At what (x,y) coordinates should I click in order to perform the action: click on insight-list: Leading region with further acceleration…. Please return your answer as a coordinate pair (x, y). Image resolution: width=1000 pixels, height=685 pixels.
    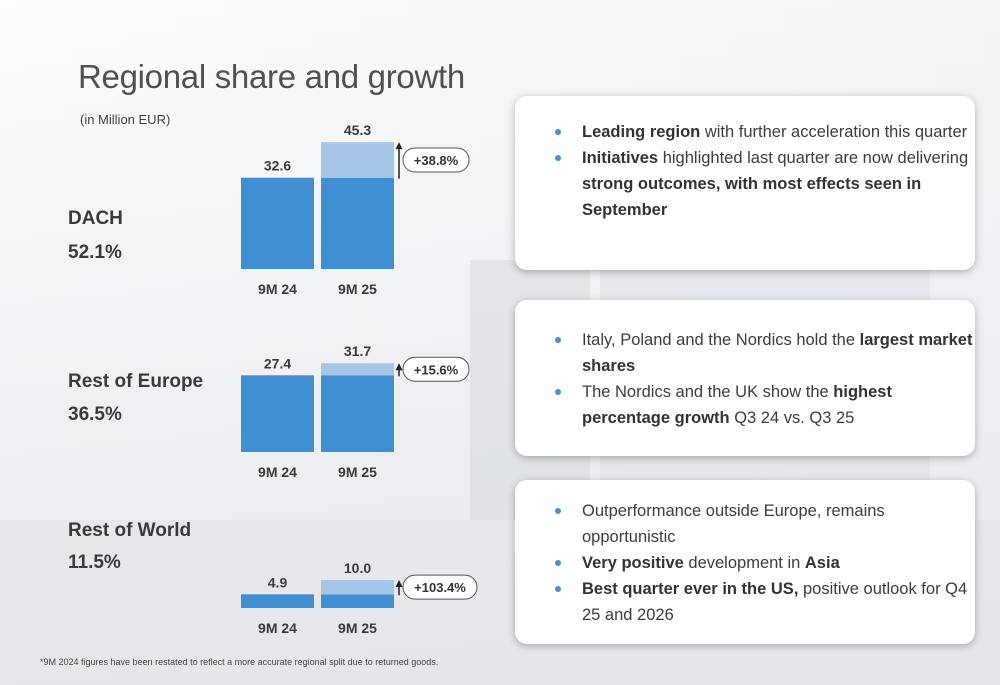
    Looking at the image, I should click on (745, 159).